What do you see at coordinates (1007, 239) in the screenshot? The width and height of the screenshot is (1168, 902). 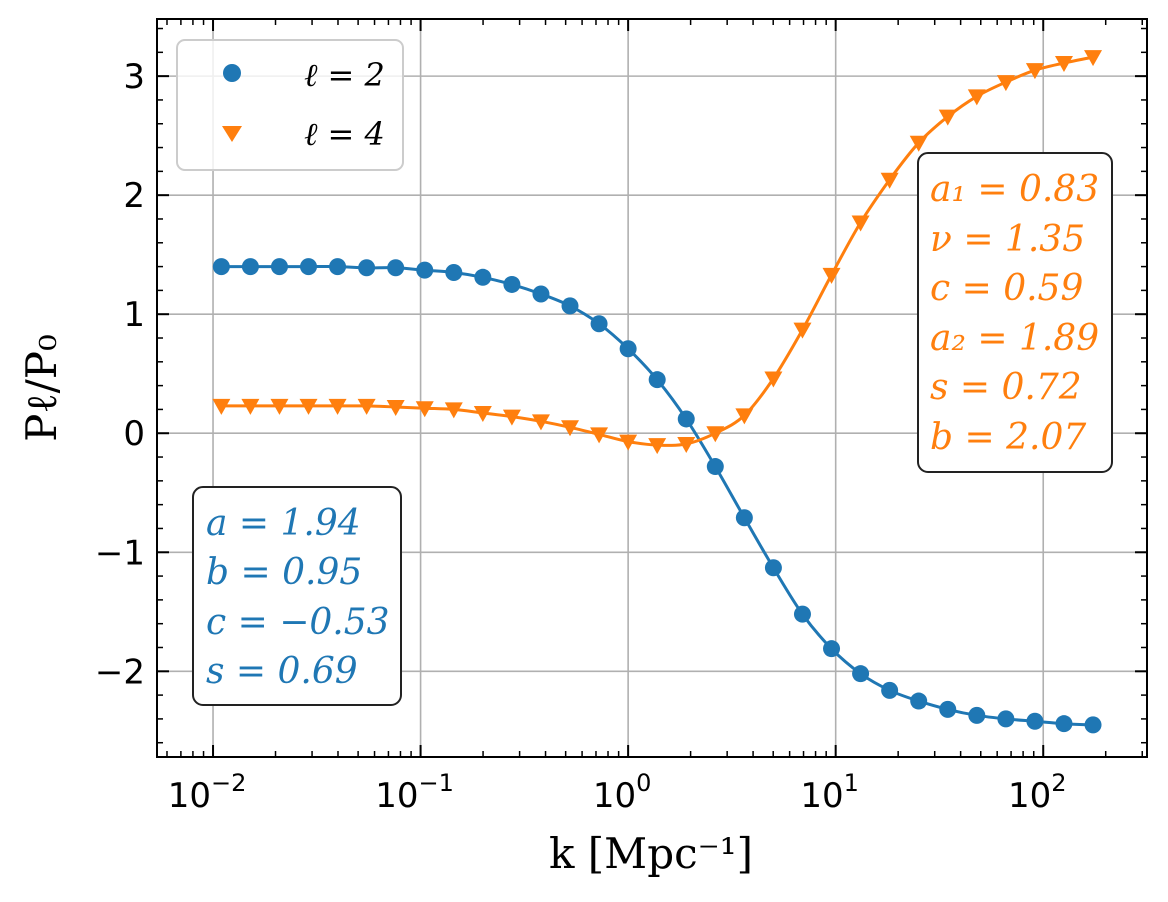 I see `param-nu: ν = 1.35` at bounding box center [1007, 239].